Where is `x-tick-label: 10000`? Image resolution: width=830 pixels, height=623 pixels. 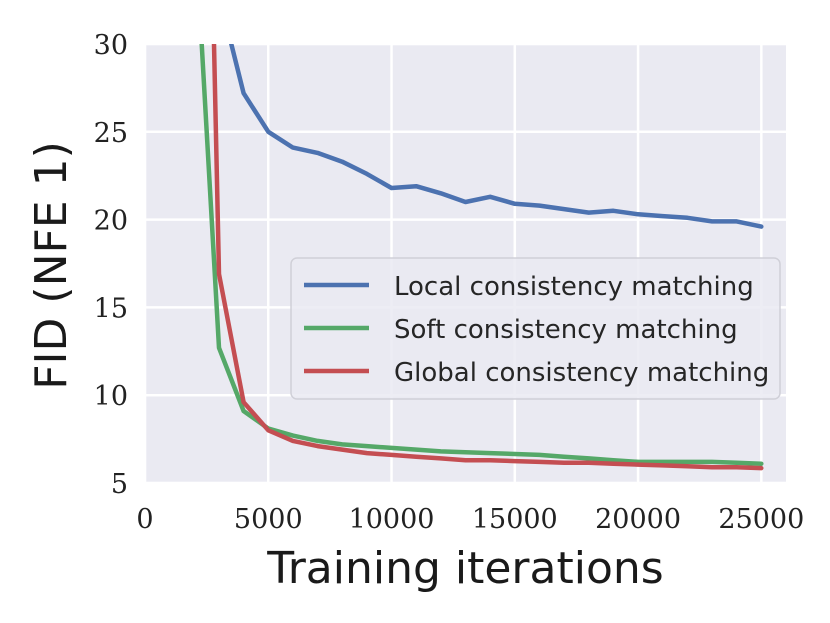
x-tick-label: 10000 is located at coordinates (392, 519).